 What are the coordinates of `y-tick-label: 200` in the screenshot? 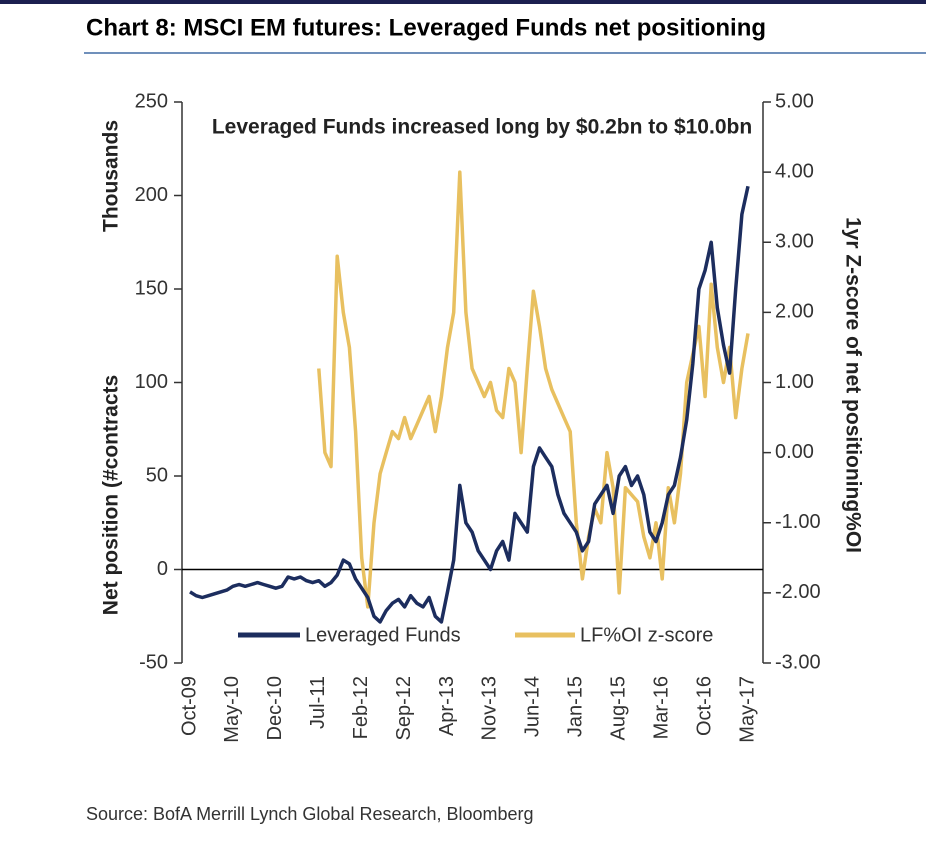 It's located at (151, 195).